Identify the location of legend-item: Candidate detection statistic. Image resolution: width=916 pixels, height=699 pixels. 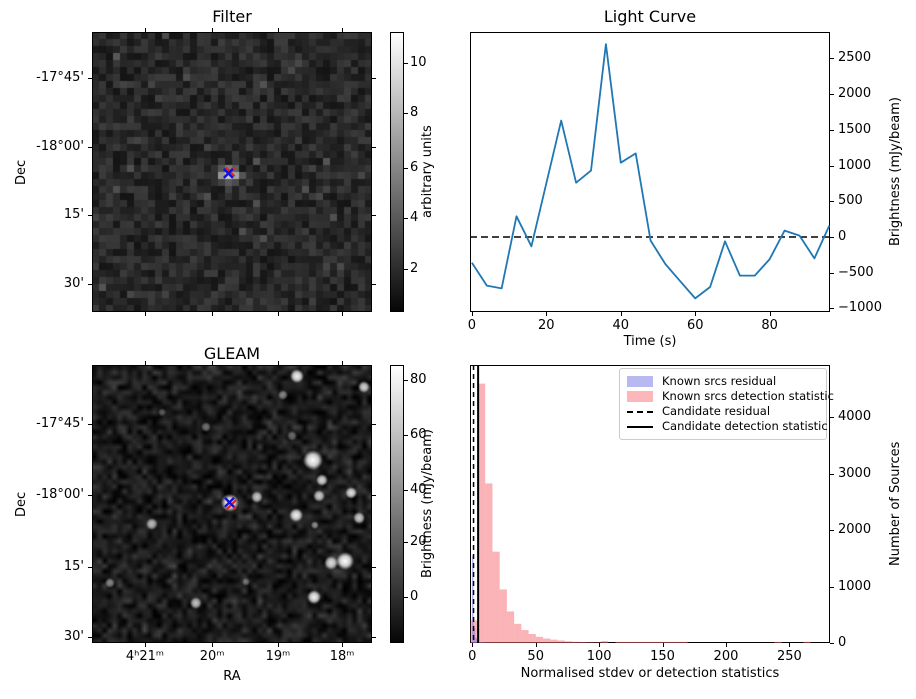
(727, 426).